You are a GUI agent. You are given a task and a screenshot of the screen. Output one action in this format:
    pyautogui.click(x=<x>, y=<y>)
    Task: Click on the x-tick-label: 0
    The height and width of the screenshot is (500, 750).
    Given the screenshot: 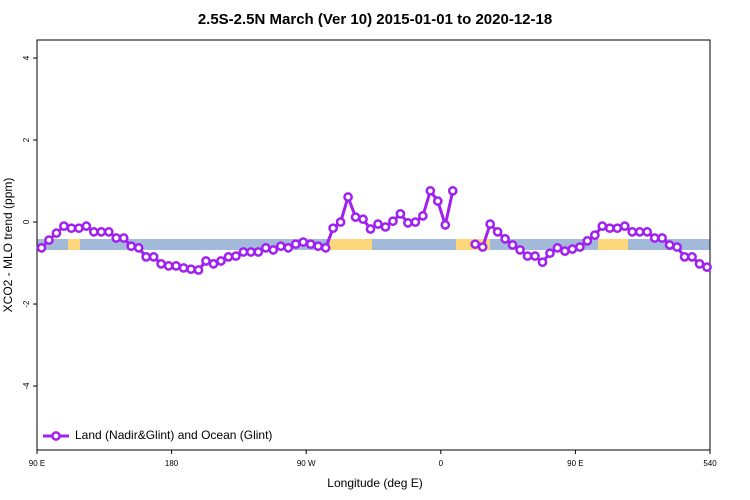 What is the action you would take?
    pyautogui.click(x=441, y=463)
    